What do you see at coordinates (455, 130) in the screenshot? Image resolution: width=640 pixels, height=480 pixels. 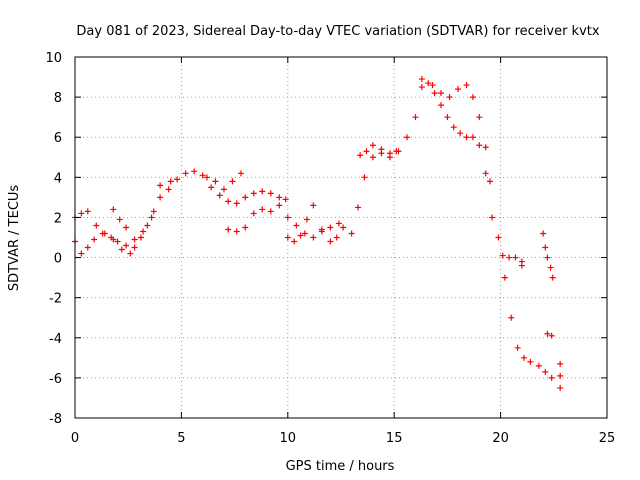 I see `series-upper-branch` at bounding box center [455, 130].